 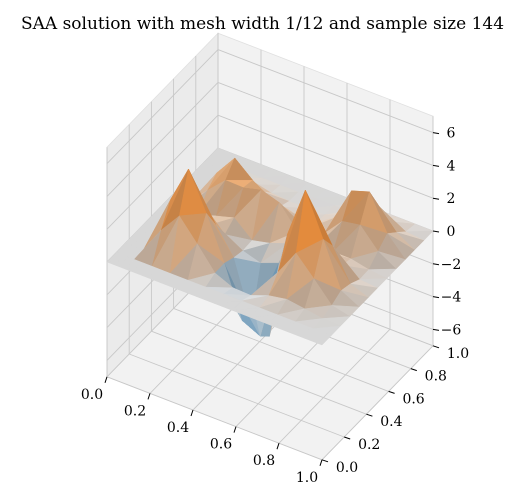 What do you see at coordinates (221, 445) in the screenshot?
I see `x-tick-label: 0.6` at bounding box center [221, 445].